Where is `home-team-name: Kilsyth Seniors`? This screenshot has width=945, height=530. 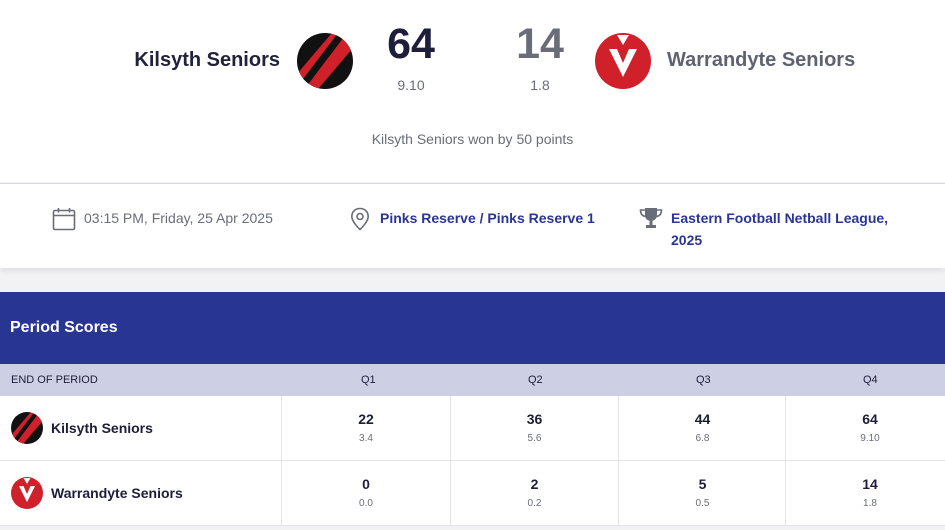
home-team-name: Kilsyth Seniors is located at coordinates (207, 60).